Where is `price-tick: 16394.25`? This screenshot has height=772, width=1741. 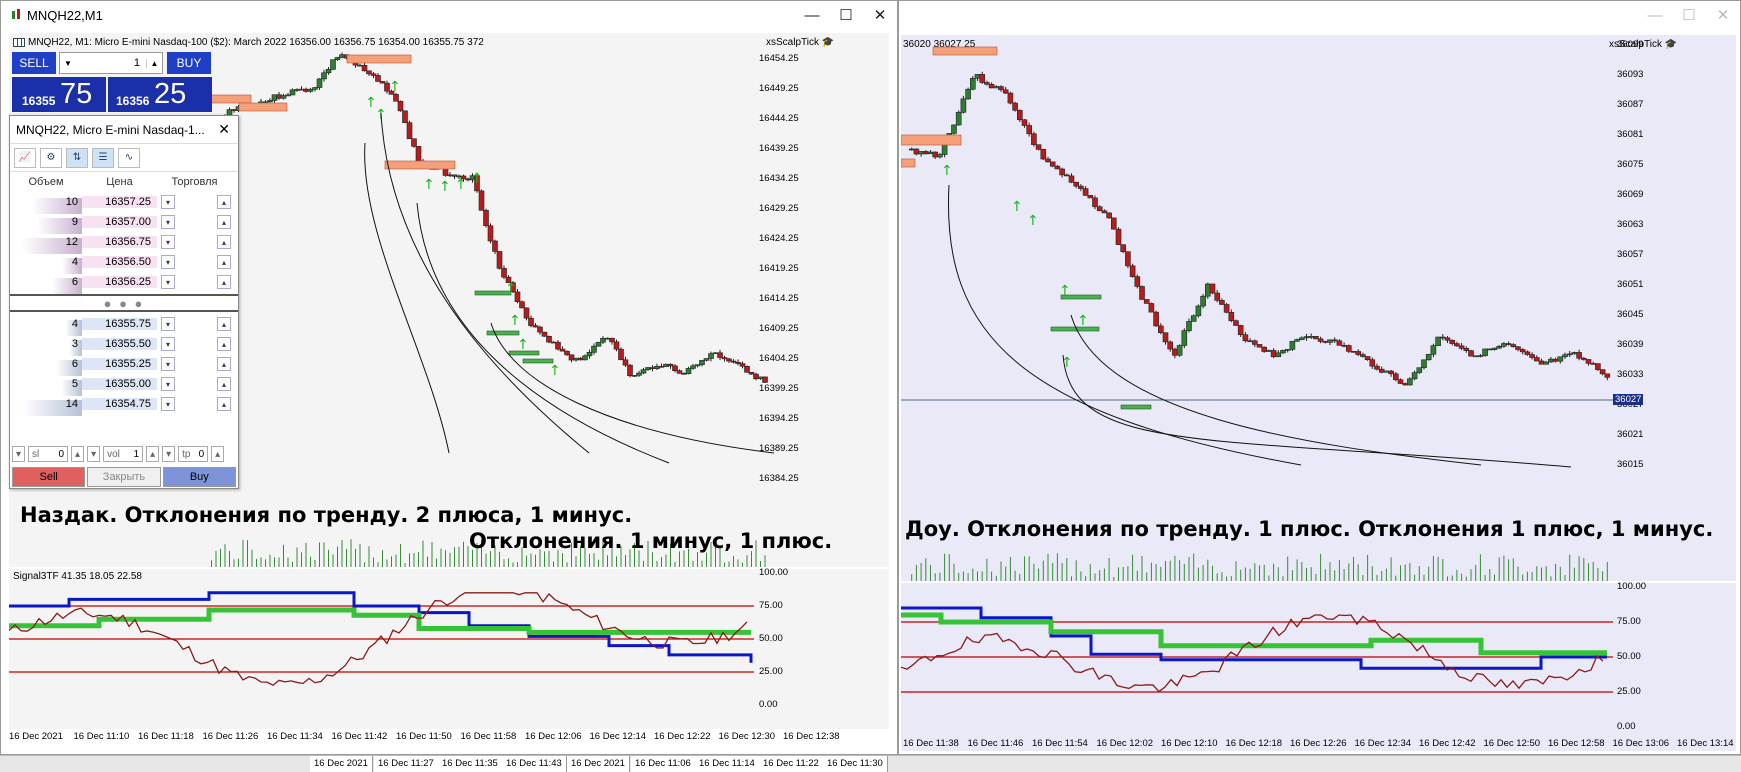 price-tick: 16394.25 is located at coordinates (779, 418).